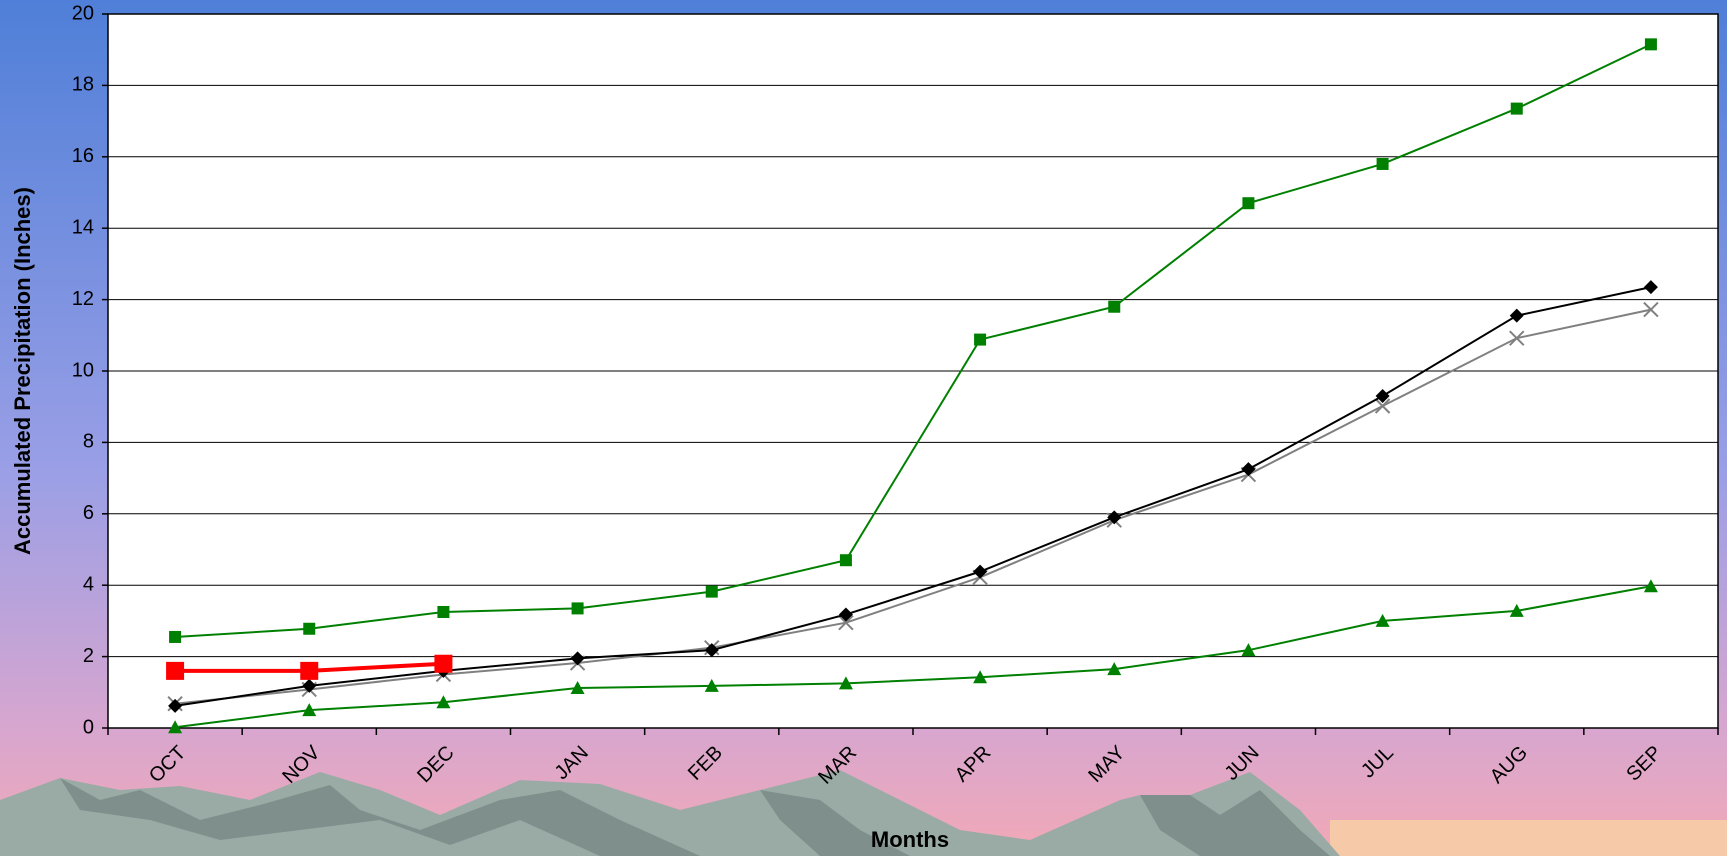 The height and width of the screenshot is (856, 1727). Describe the element at coordinates (1528, 838) in the screenshot. I see `horizon-band` at that location.